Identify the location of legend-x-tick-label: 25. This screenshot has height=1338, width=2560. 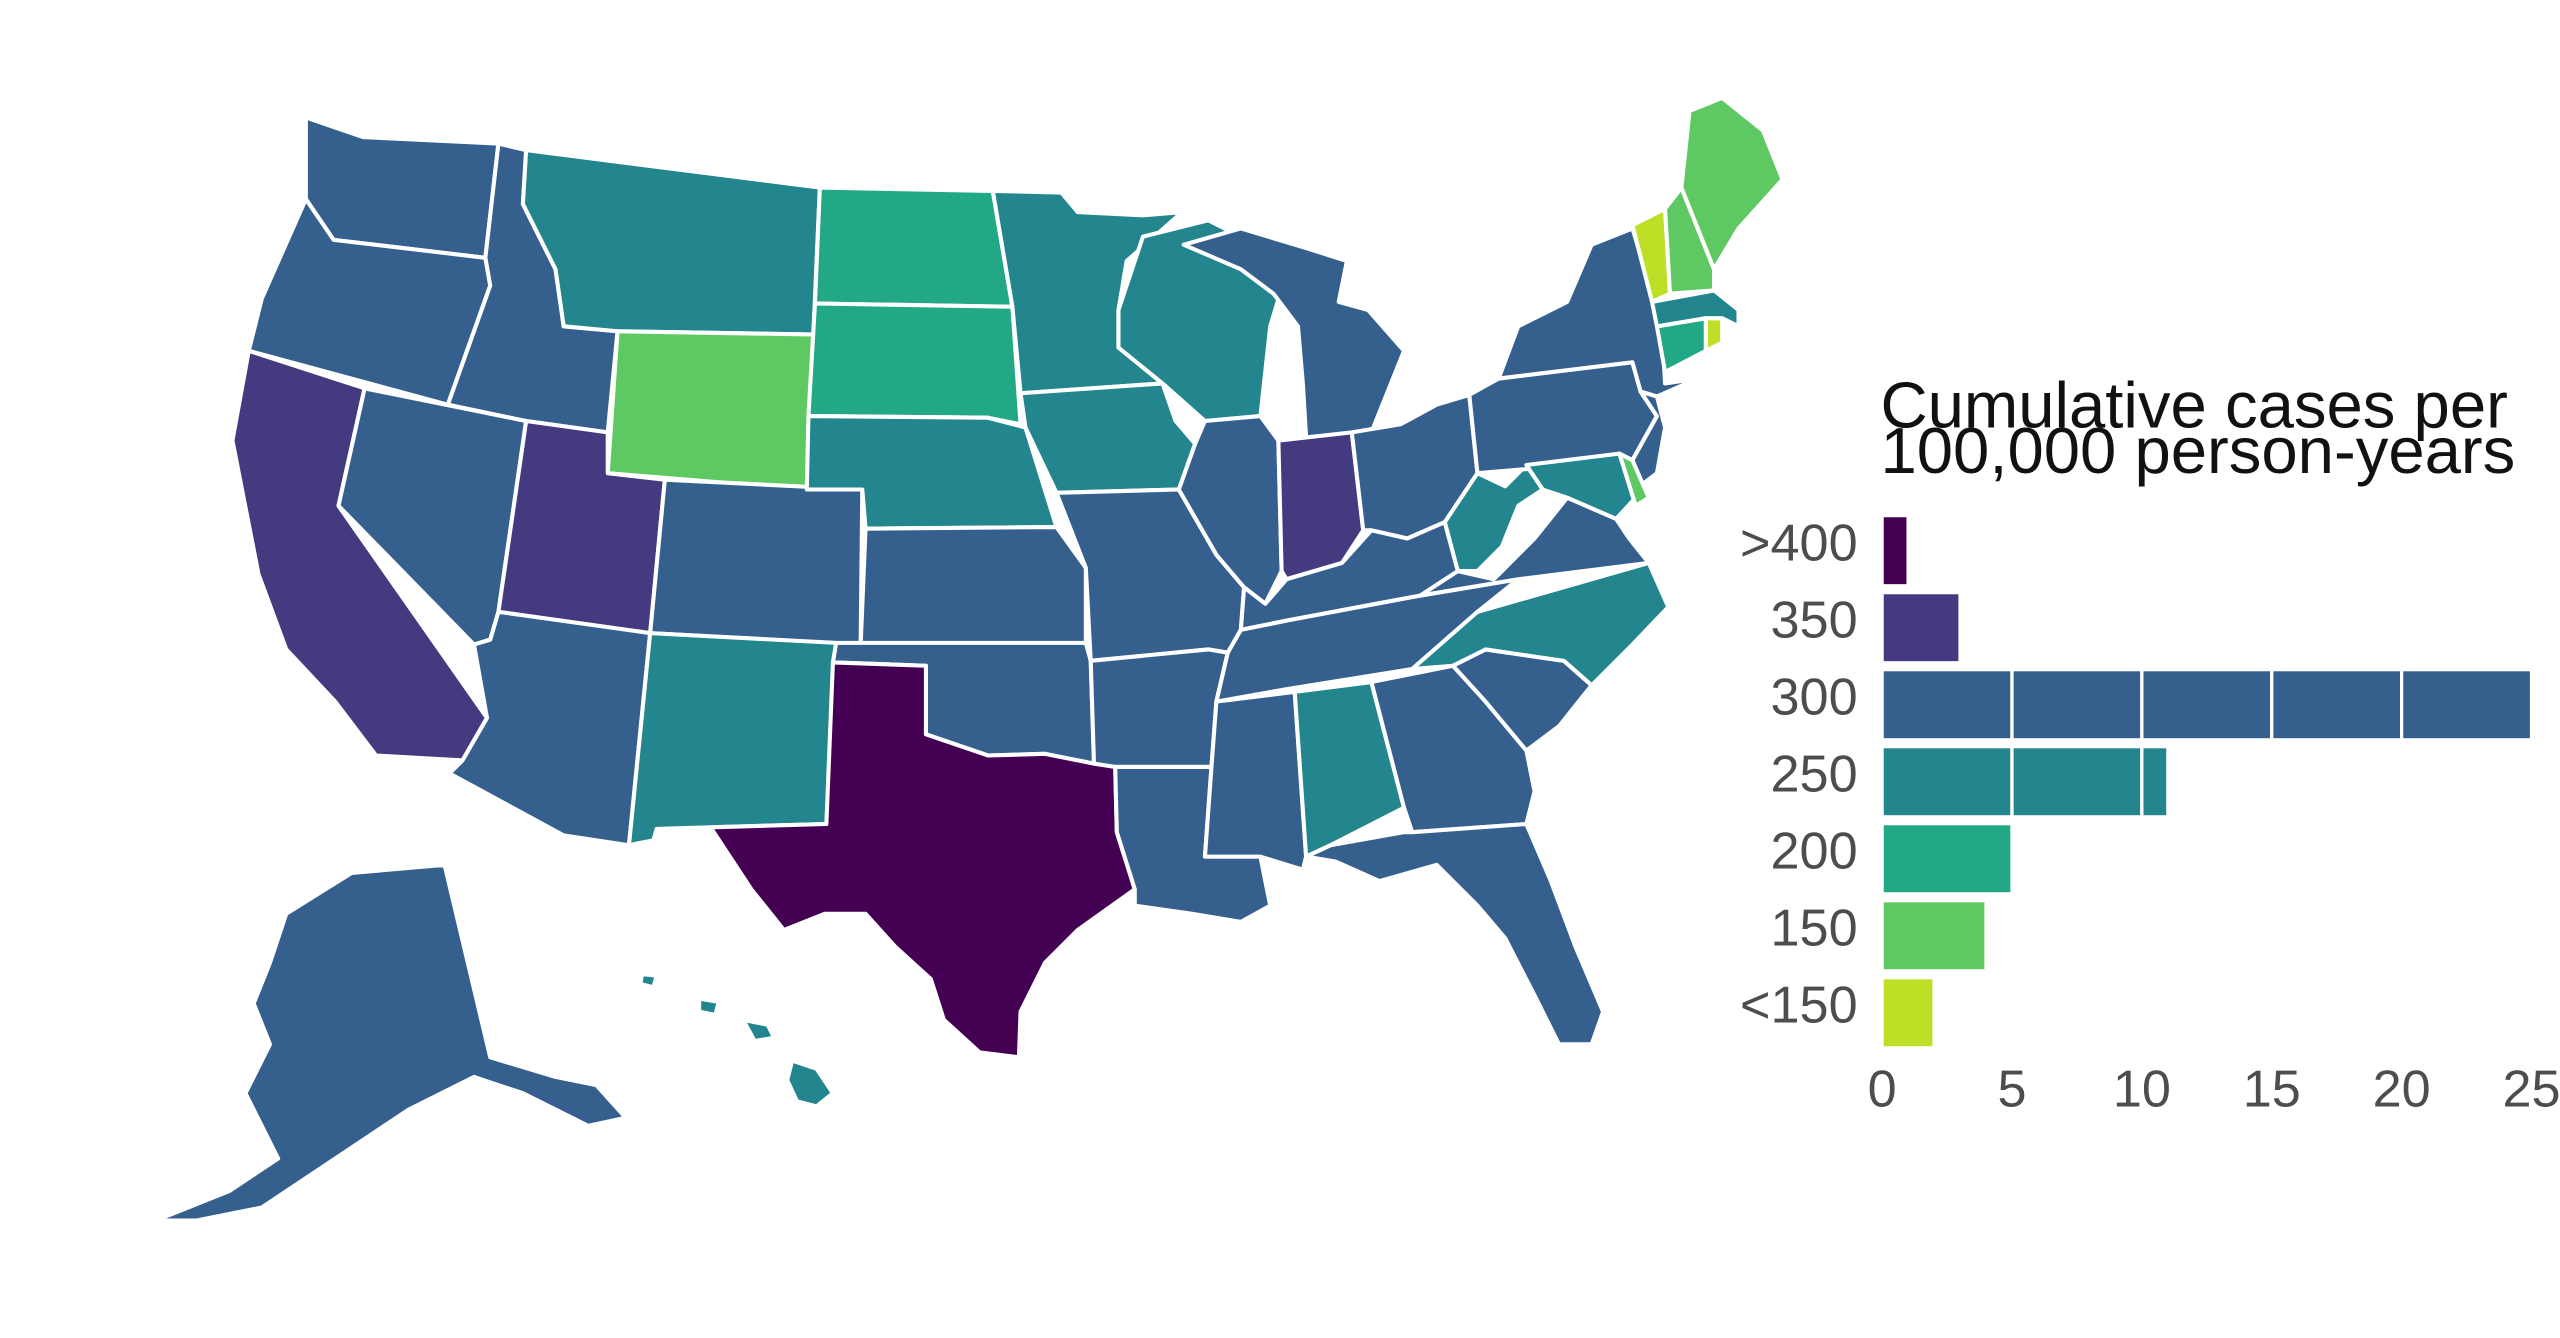
(2531, 1089).